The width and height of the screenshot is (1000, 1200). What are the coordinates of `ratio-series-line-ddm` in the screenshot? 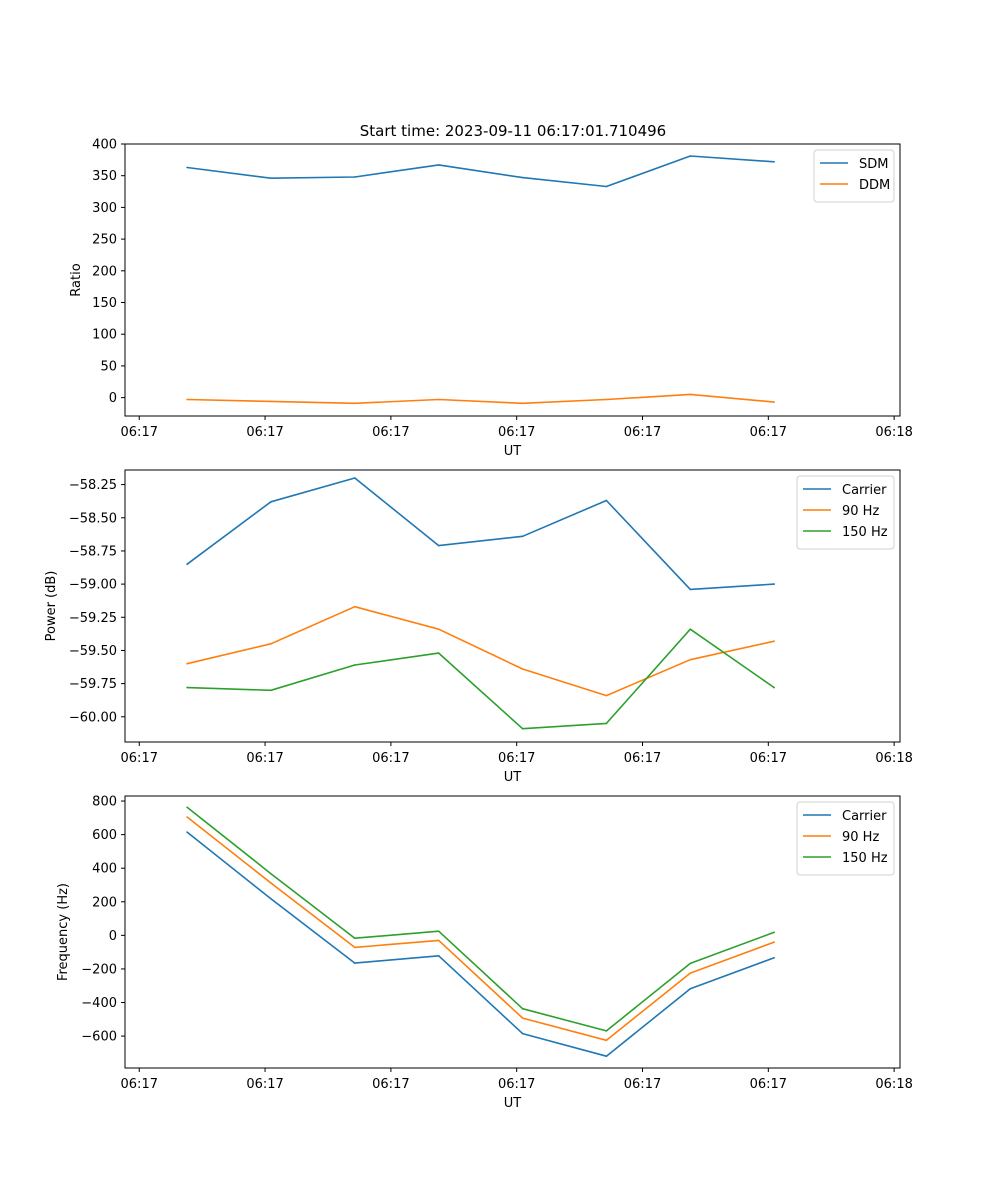 It's located at (481, 399).